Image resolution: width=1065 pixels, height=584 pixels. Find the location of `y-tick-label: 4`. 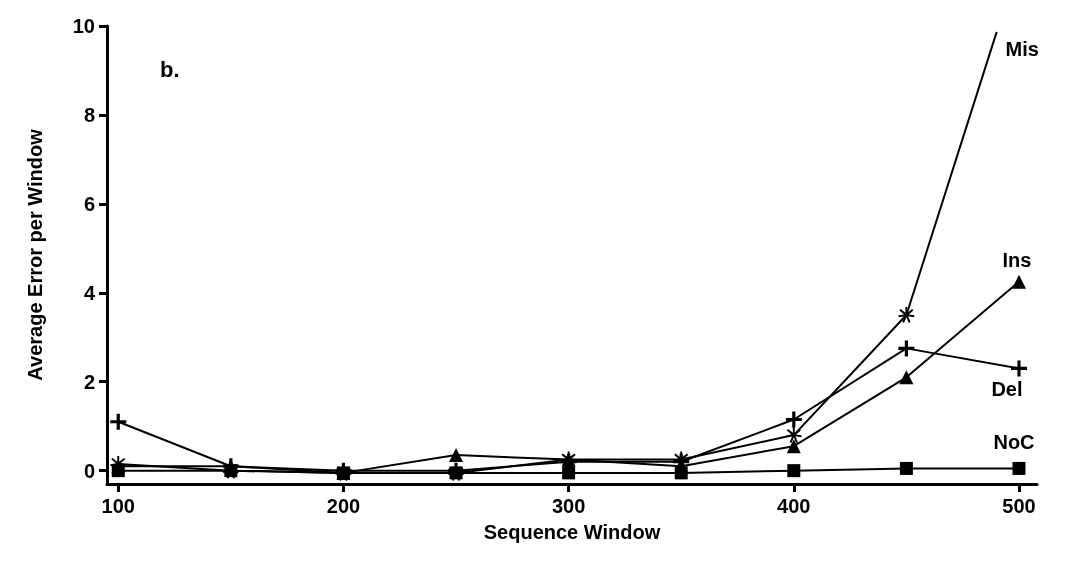

y-tick-label: 4 is located at coordinates (89, 292).